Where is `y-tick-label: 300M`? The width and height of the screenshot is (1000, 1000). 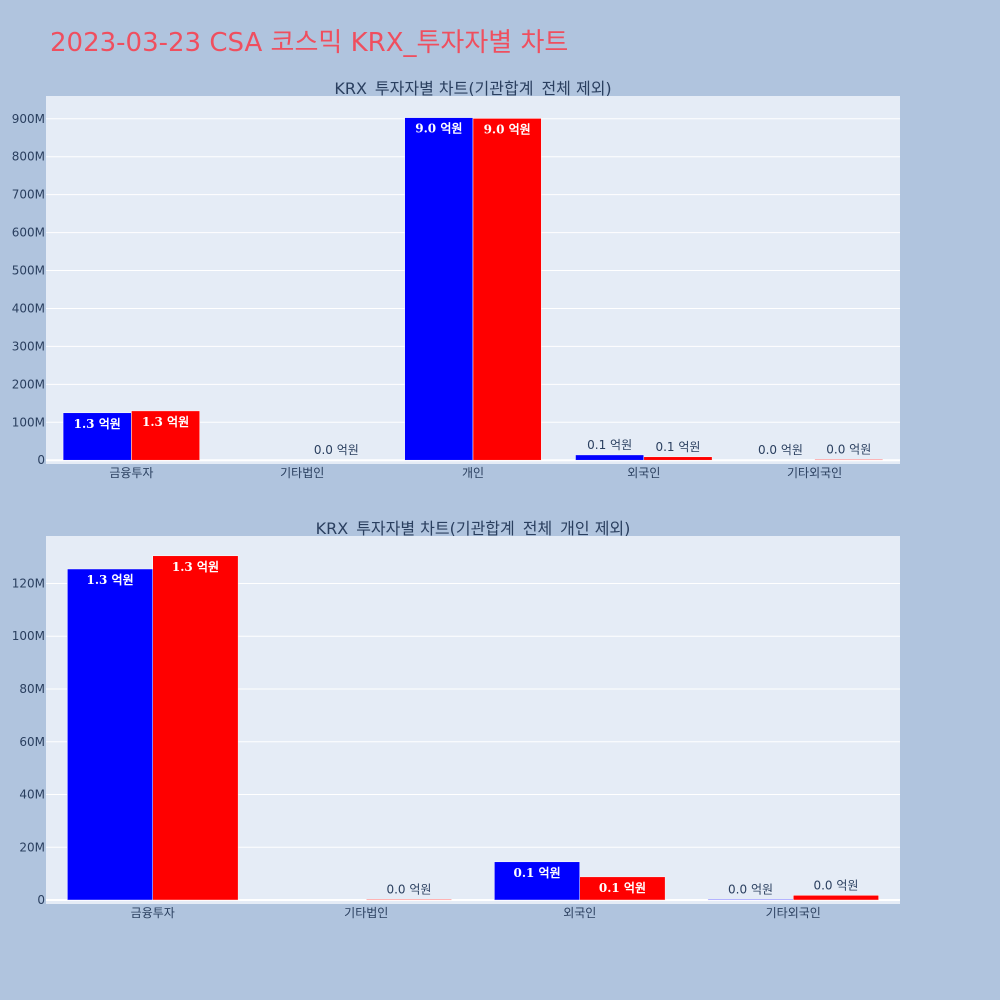 y-tick-label: 300M is located at coordinates (28, 346).